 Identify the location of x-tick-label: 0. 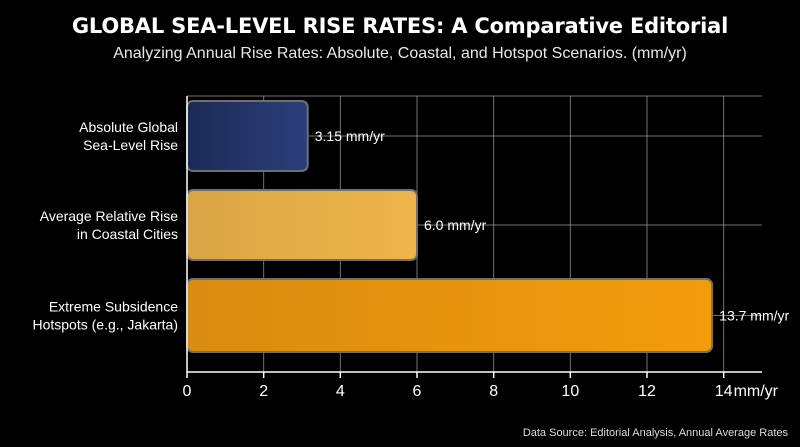
(187, 391).